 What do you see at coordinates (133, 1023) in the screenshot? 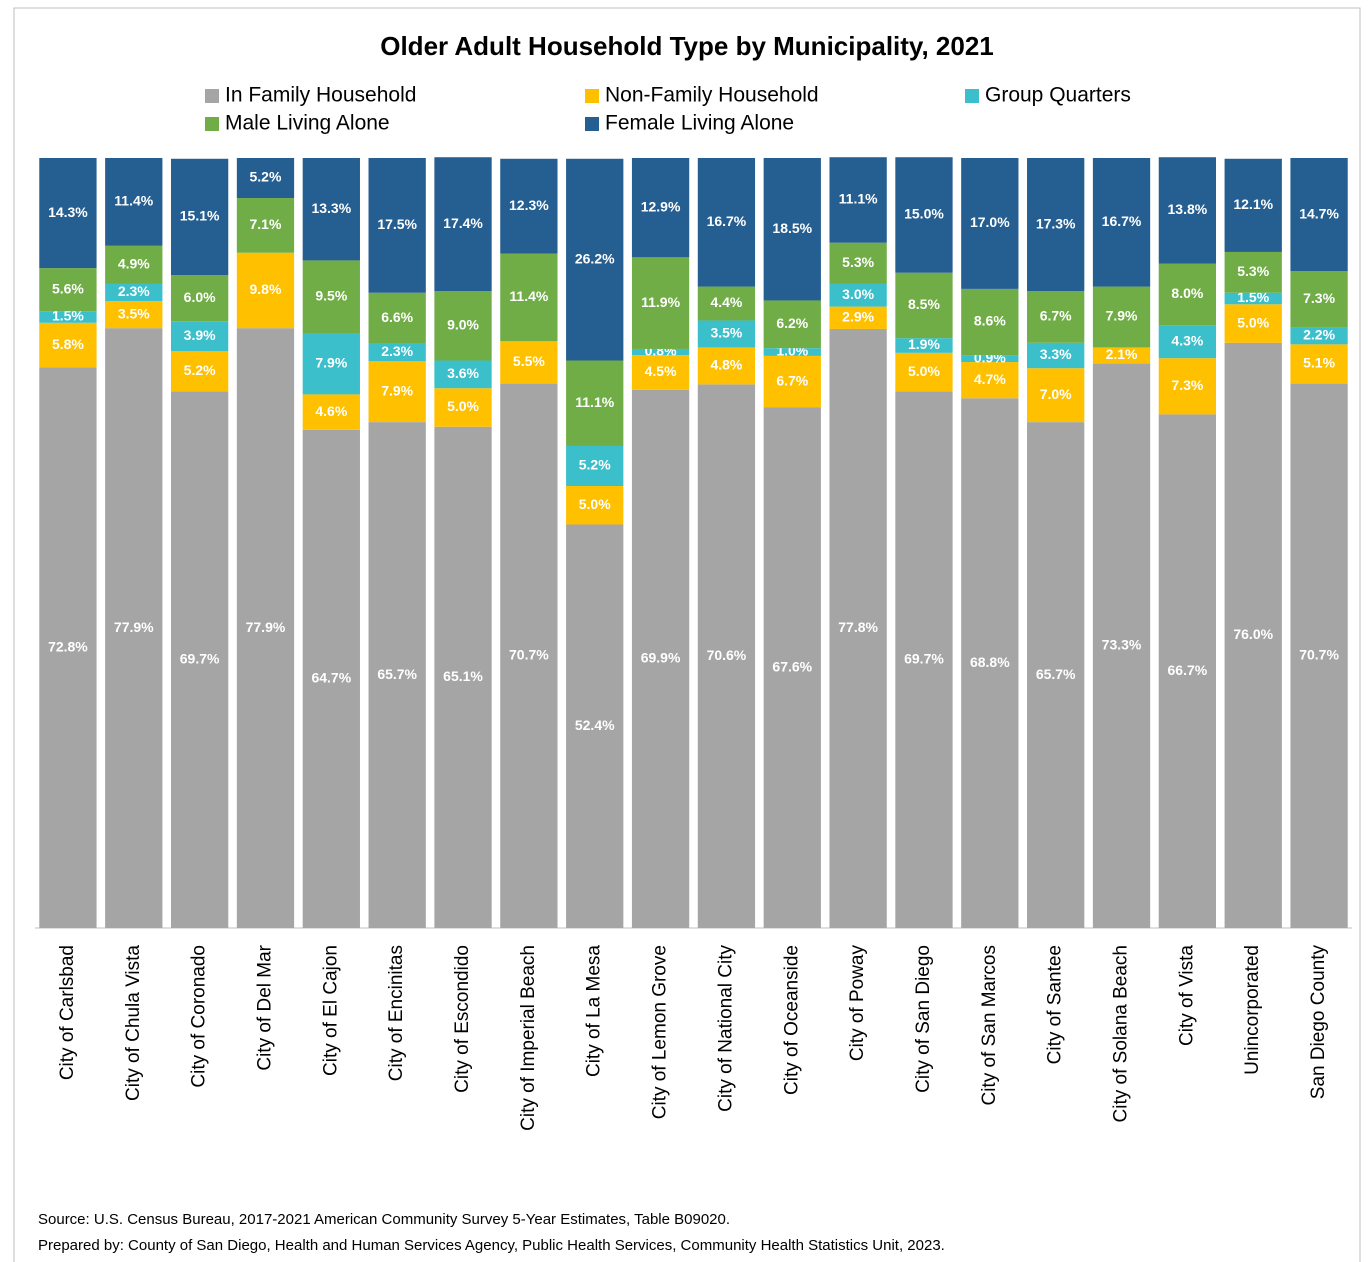
I see `x-tick-label: City of Chula Vista` at bounding box center [133, 1023].